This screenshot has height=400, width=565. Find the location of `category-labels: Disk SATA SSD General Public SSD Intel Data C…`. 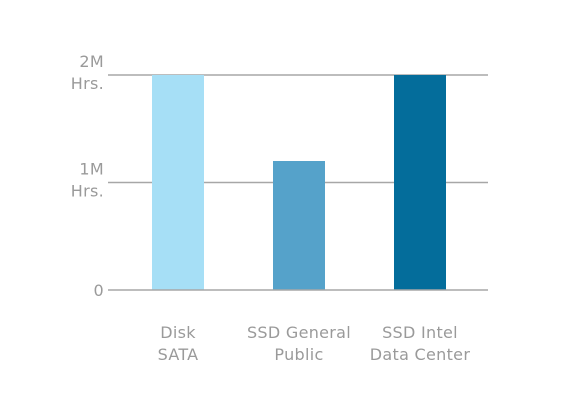

category-labels: Disk SATA SSD General Public SSD Intel Data C… is located at coordinates (314, 343).